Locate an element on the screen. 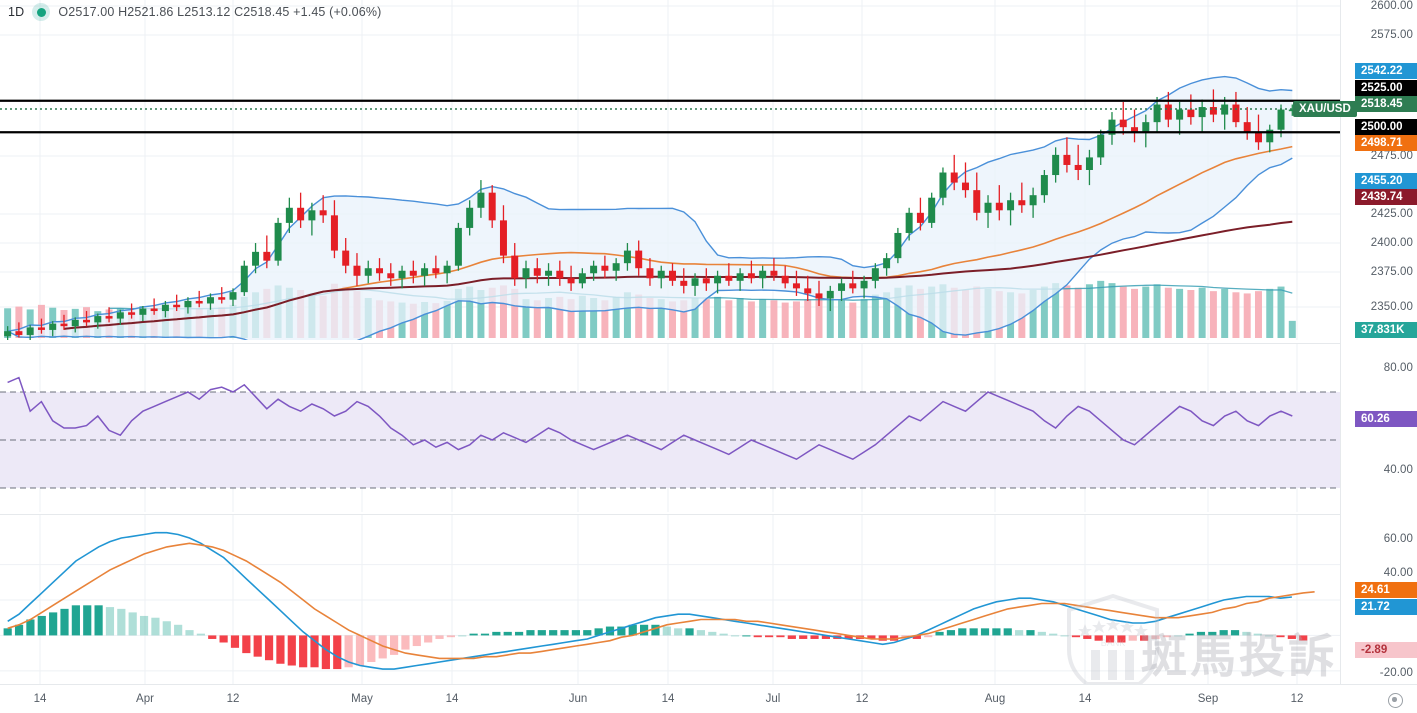  macd-signal-badge: 24.61 is located at coordinates (1386, 590).